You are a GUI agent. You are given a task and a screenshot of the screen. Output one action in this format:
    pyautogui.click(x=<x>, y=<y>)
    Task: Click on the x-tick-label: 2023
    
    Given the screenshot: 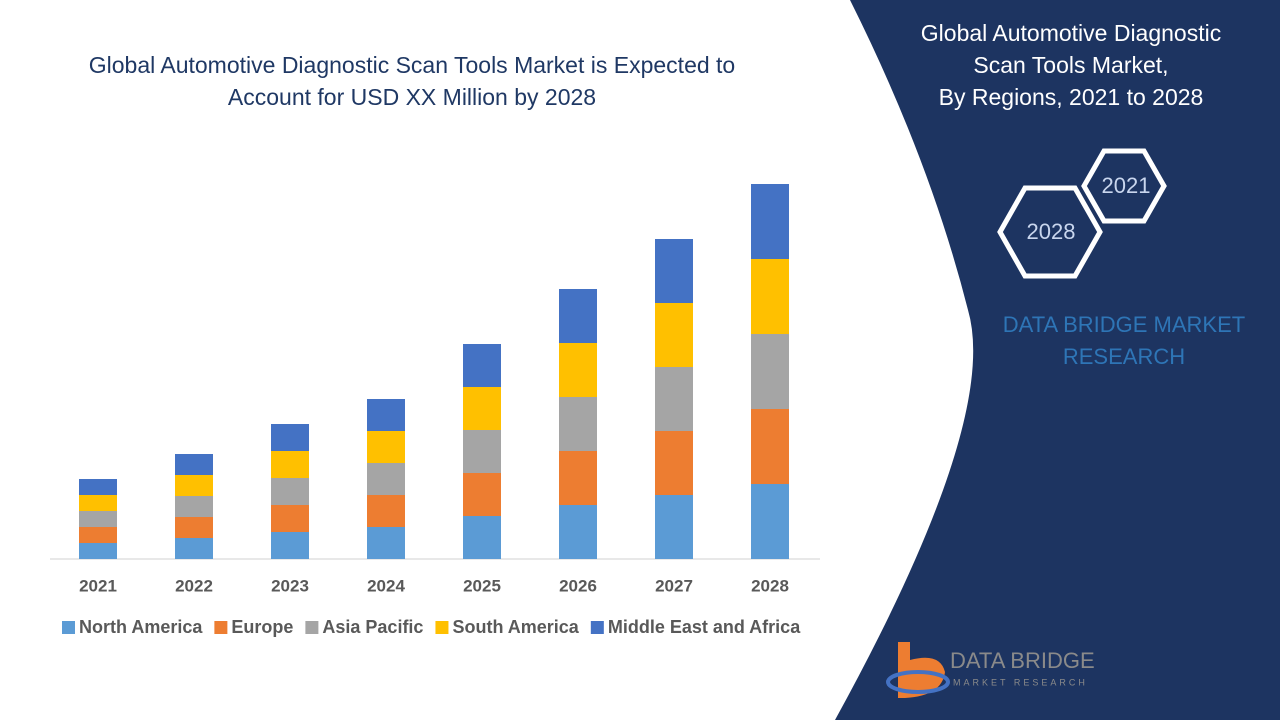 What is the action you would take?
    pyautogui.click(x=290, y=585)
    